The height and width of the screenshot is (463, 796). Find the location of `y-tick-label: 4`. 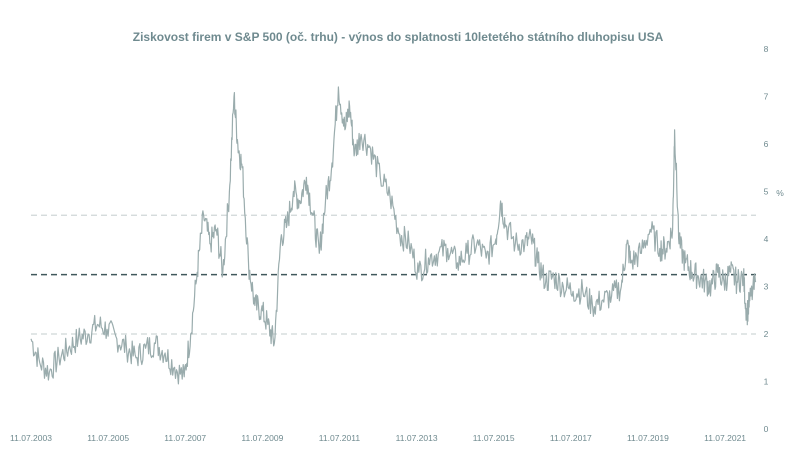

y-tick-label: 4 is located at coordinates (766, 239).